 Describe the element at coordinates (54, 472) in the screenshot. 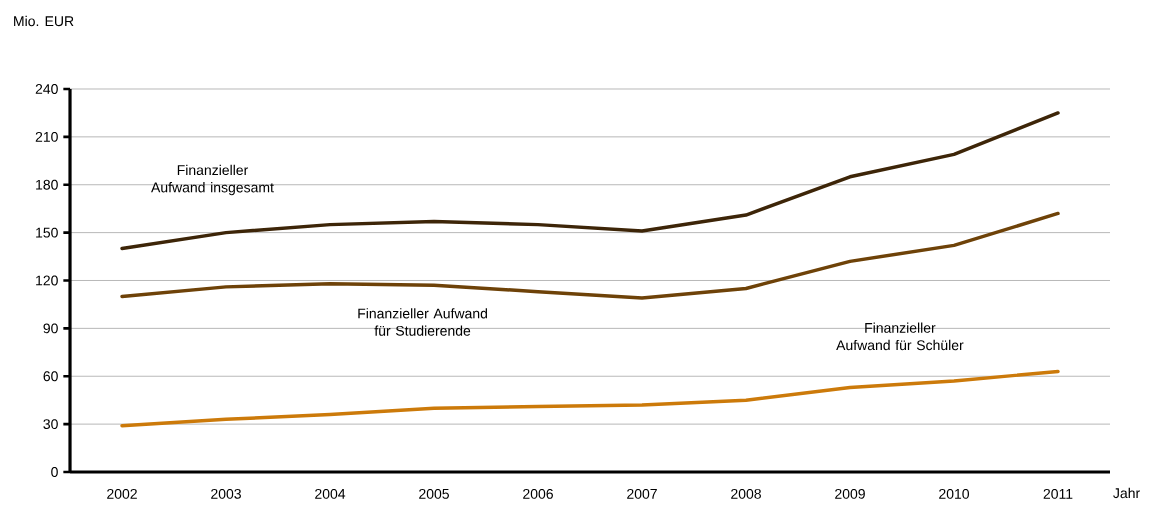

I see `y-tick-label: 0` at that location.